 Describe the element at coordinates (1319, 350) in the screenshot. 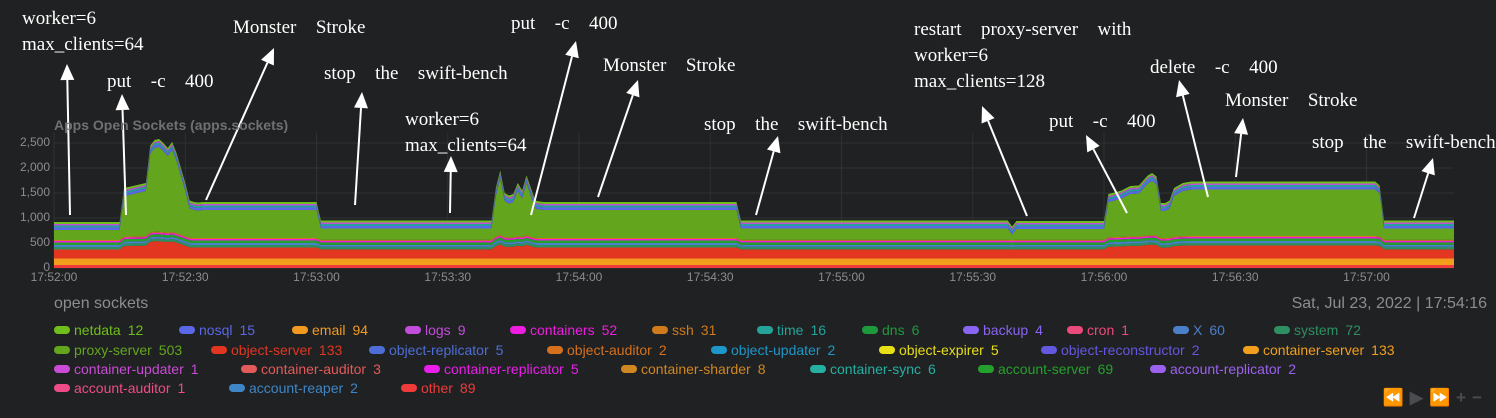

I see `legend-item-container-server: container-server 133` at that location.